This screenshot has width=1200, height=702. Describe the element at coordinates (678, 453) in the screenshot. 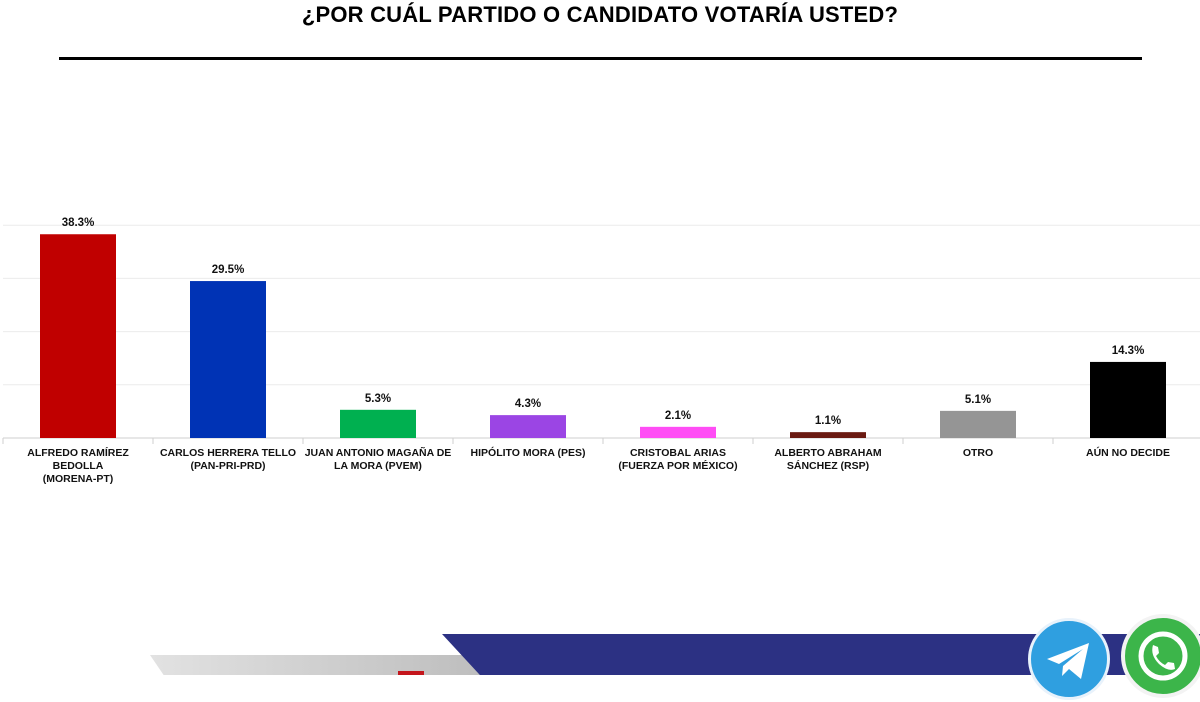

I see `category-label-line: CRISTOBAL ARIAS` at that location.